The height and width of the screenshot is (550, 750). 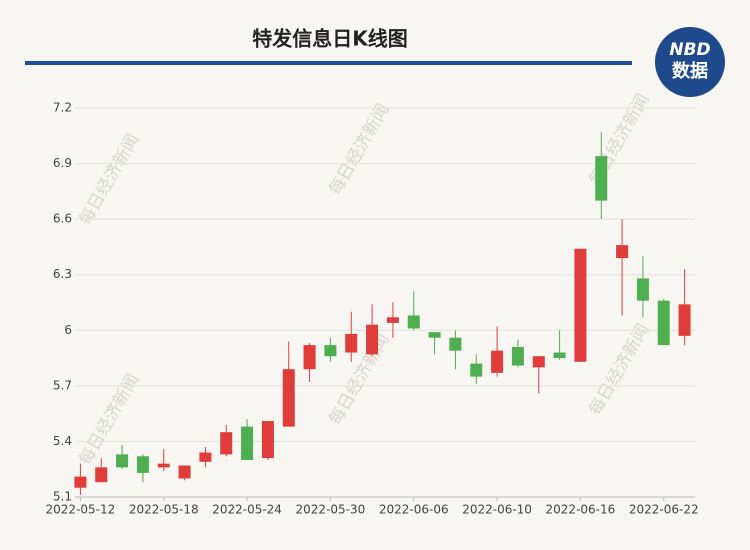 What do you see at coordinates (689, 50) in the screenshot?
I see `logo-text: NBD` at bounding box center [689, 50].